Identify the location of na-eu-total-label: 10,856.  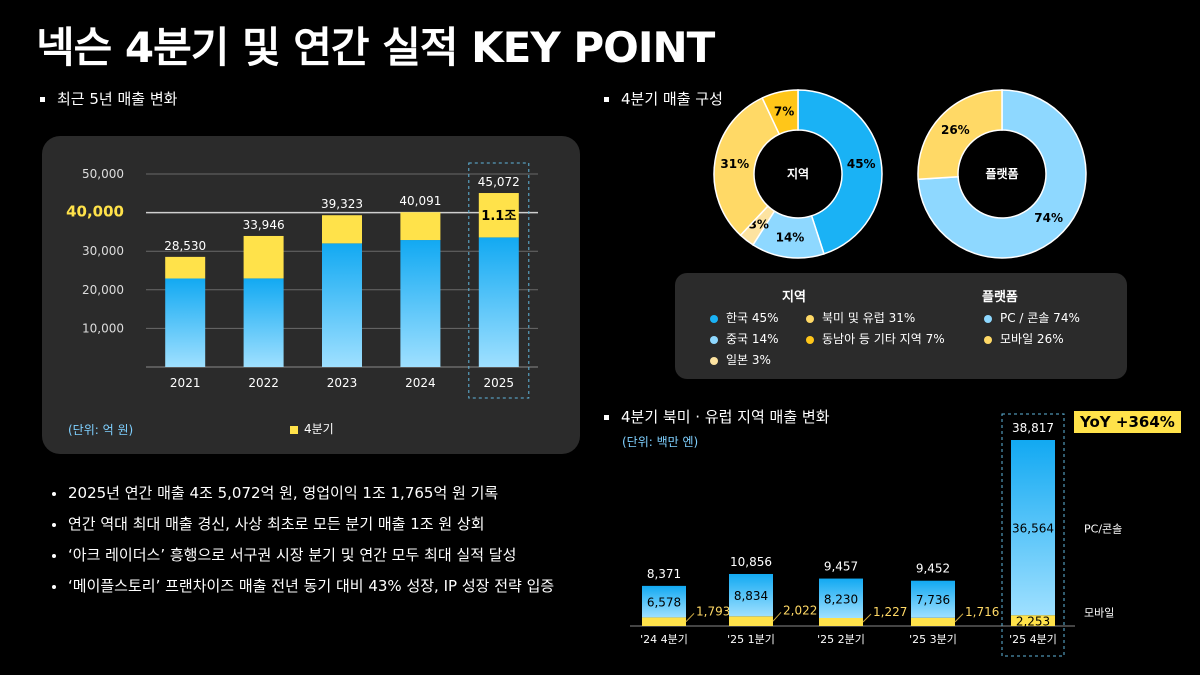
(751, 562).